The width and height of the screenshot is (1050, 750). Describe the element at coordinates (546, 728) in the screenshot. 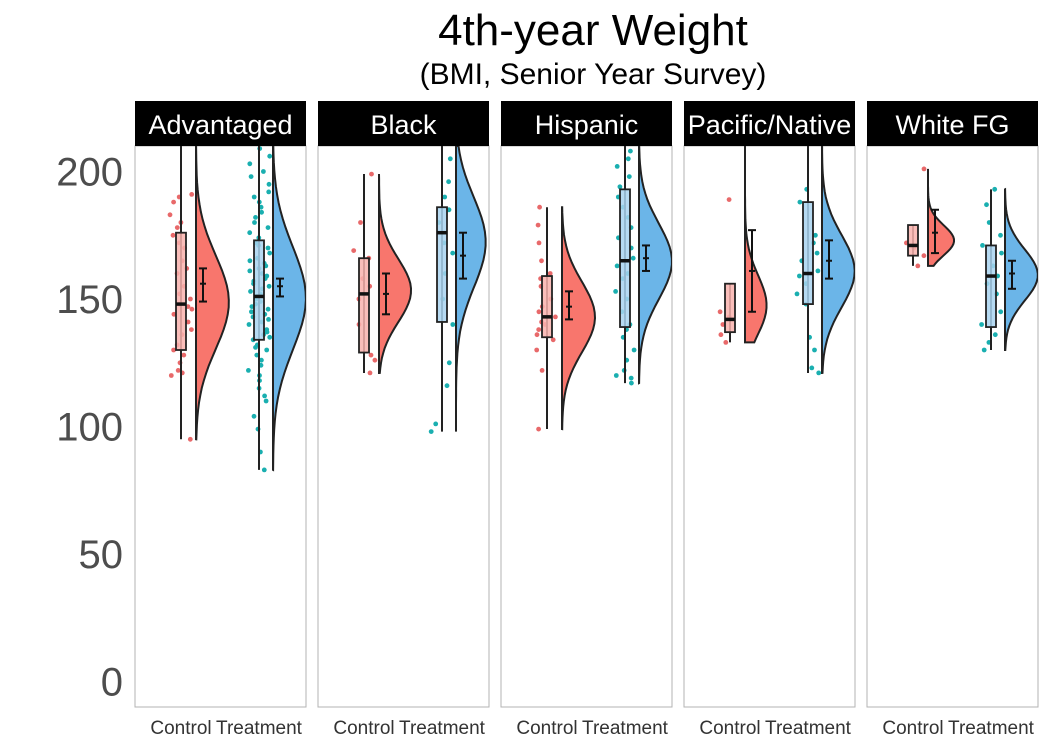

I see `x-tick-label: Control` at that location.